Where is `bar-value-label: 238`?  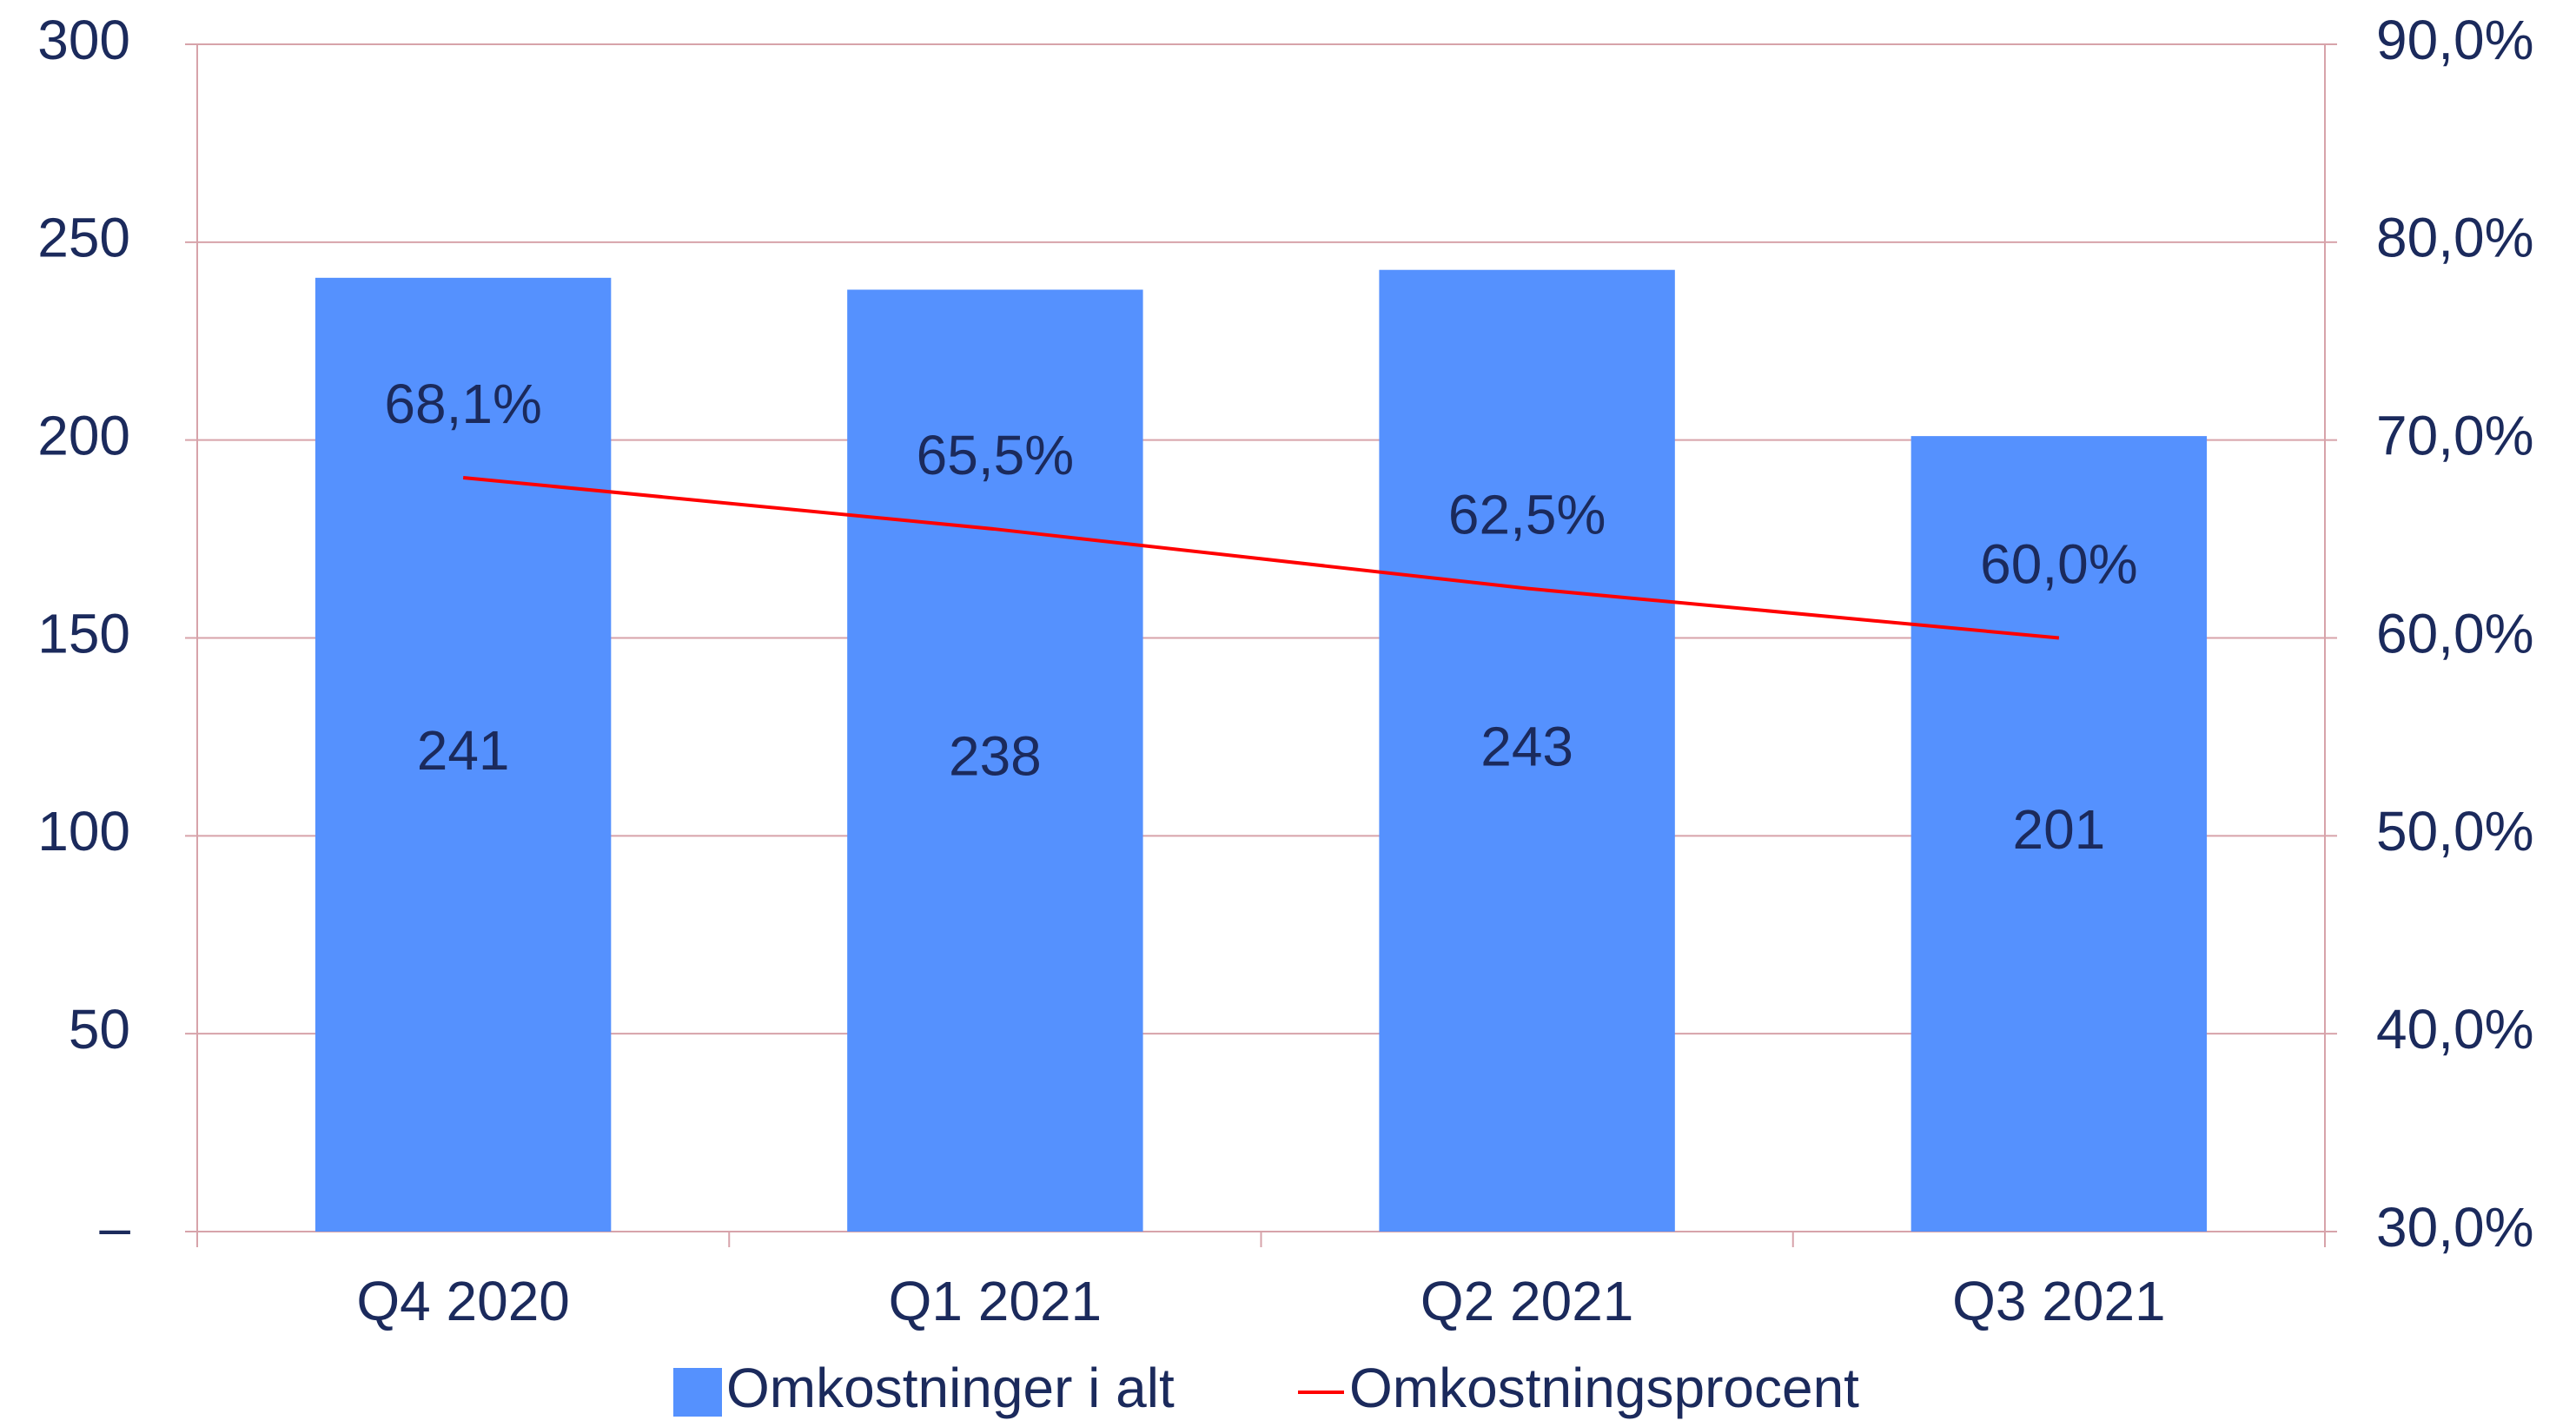
bar-value-label: 238 is located at coordinates (995, 756).